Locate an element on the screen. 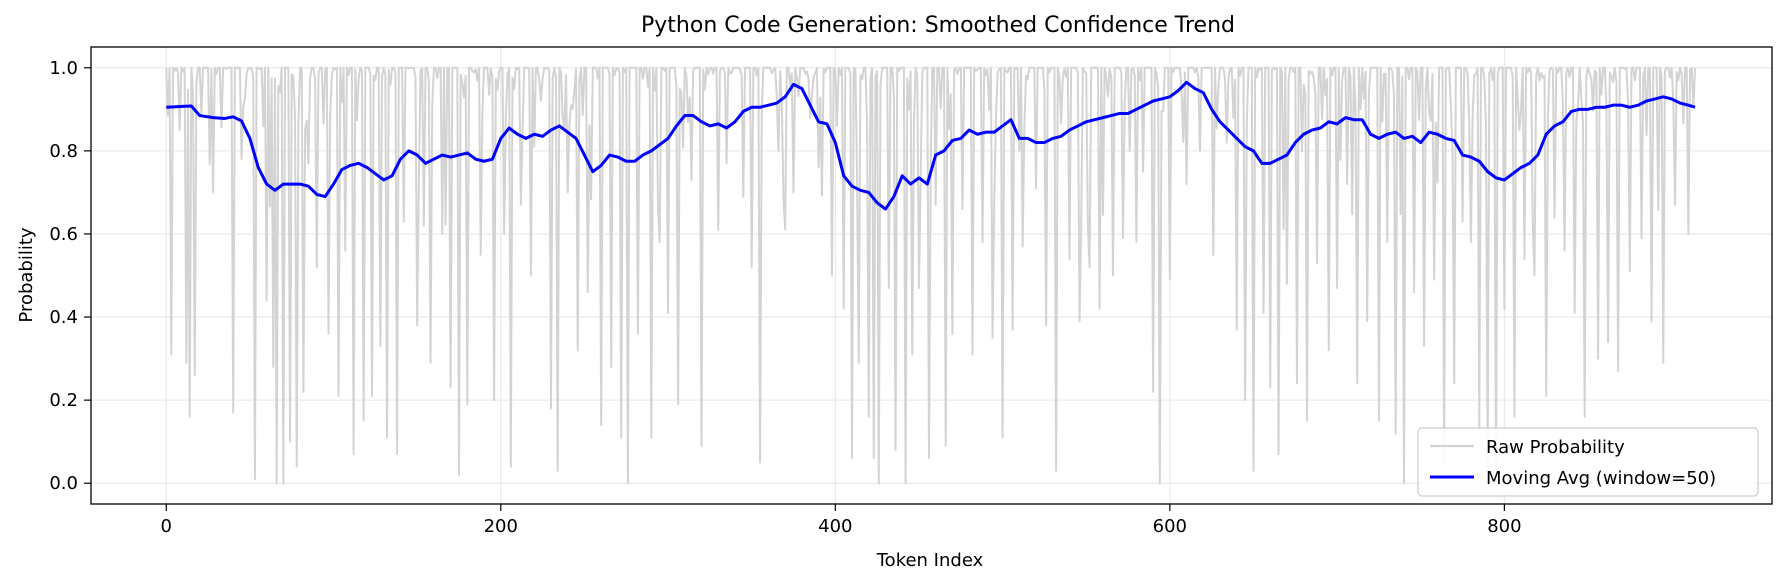  x-tick-label: 800 is located at coordinates (1504, 526).